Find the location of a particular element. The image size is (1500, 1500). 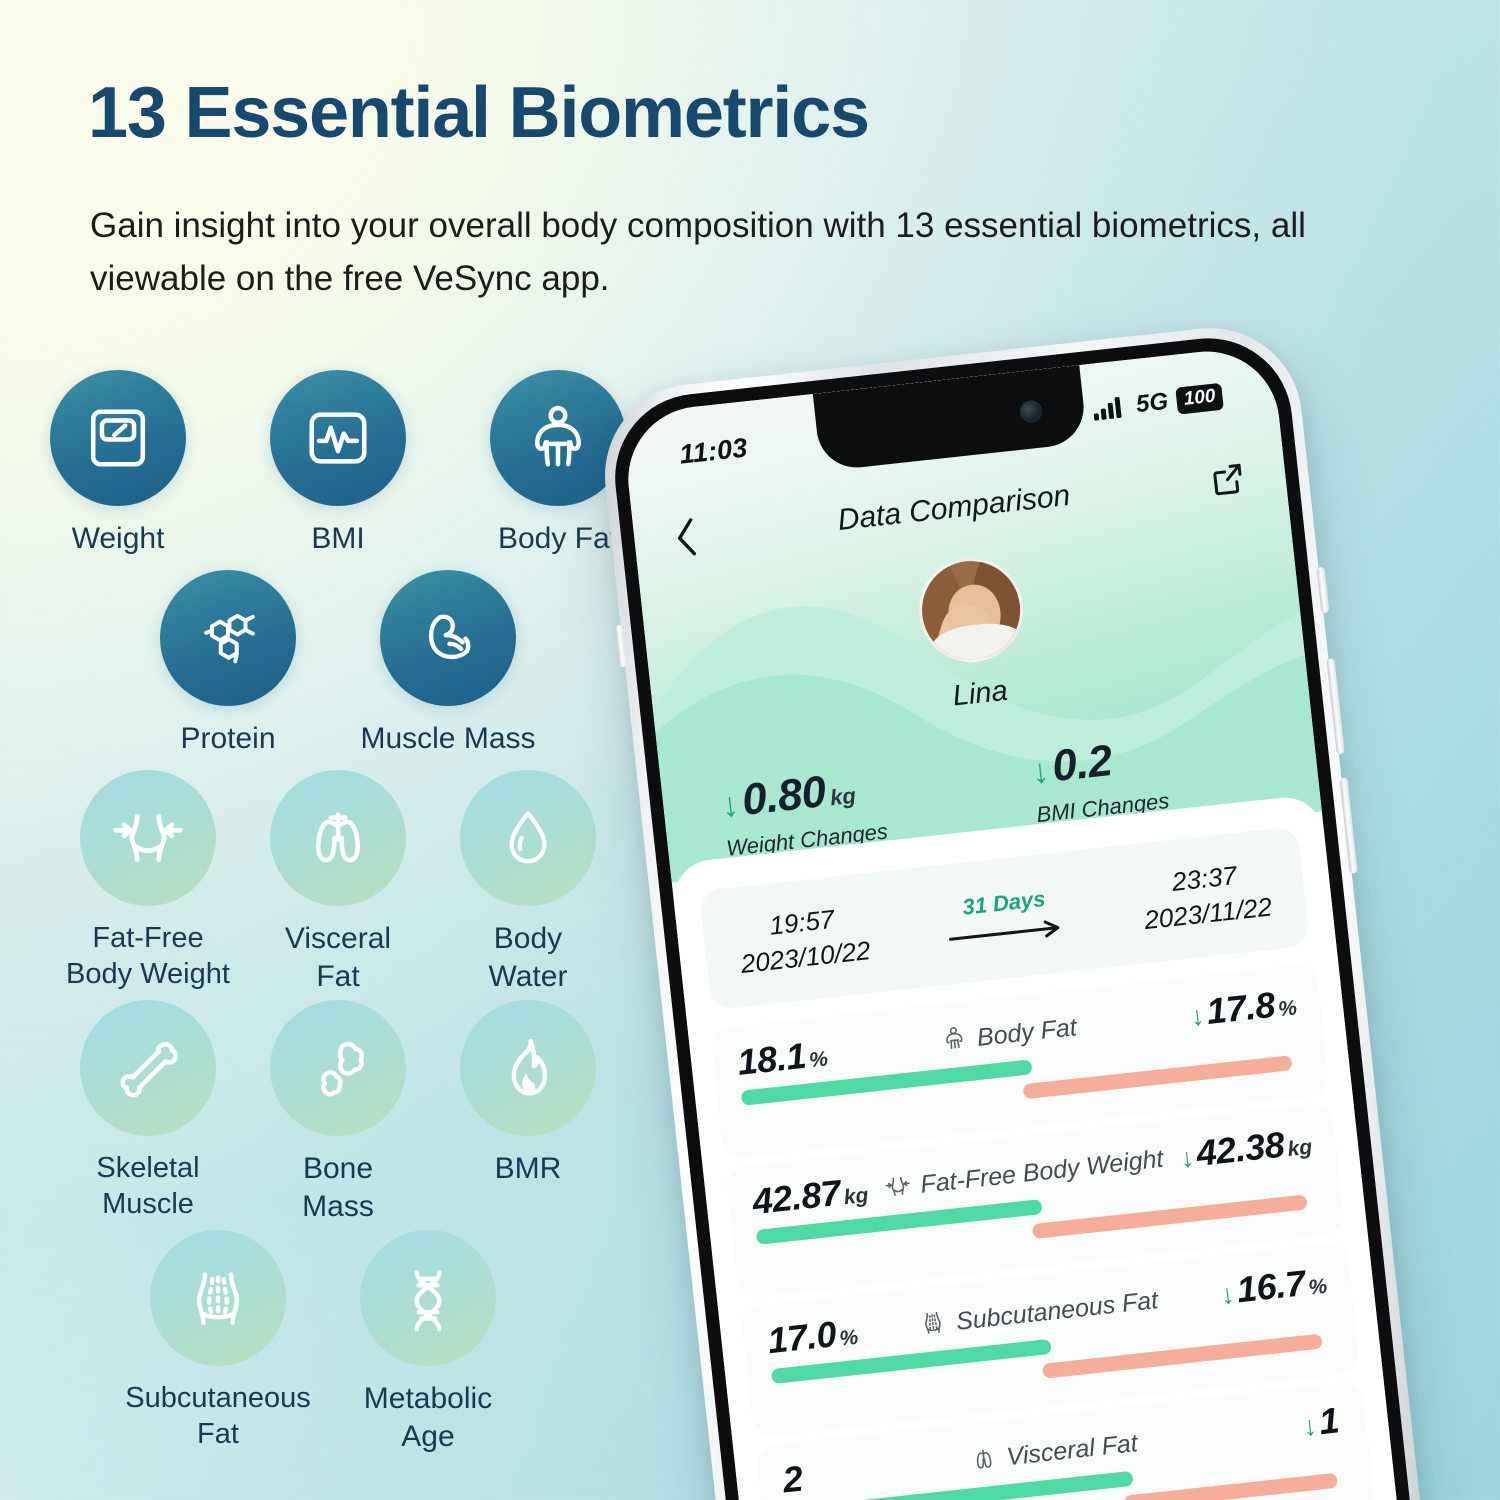

metric-name: Subcutaneous Fat is located at coordinates (1057, 1311).